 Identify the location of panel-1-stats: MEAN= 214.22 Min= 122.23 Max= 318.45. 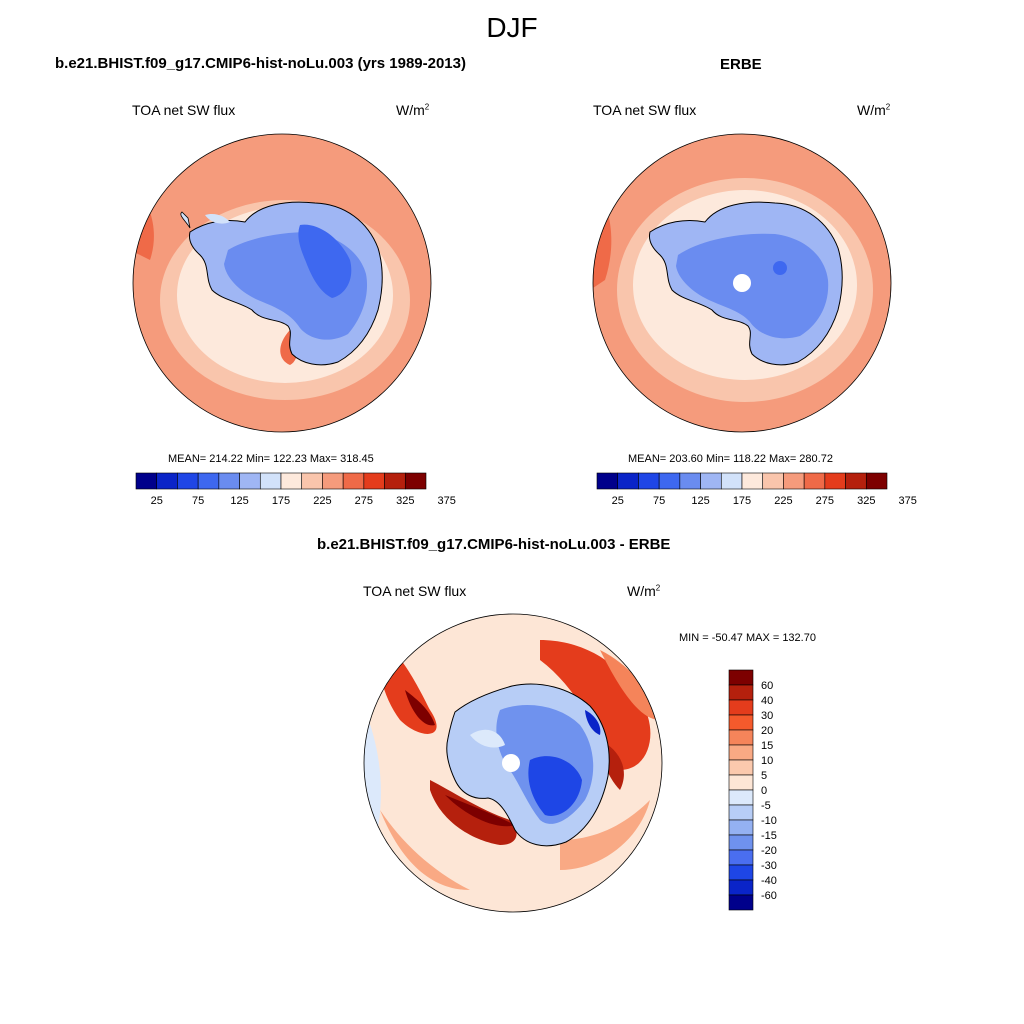
(271, 459).